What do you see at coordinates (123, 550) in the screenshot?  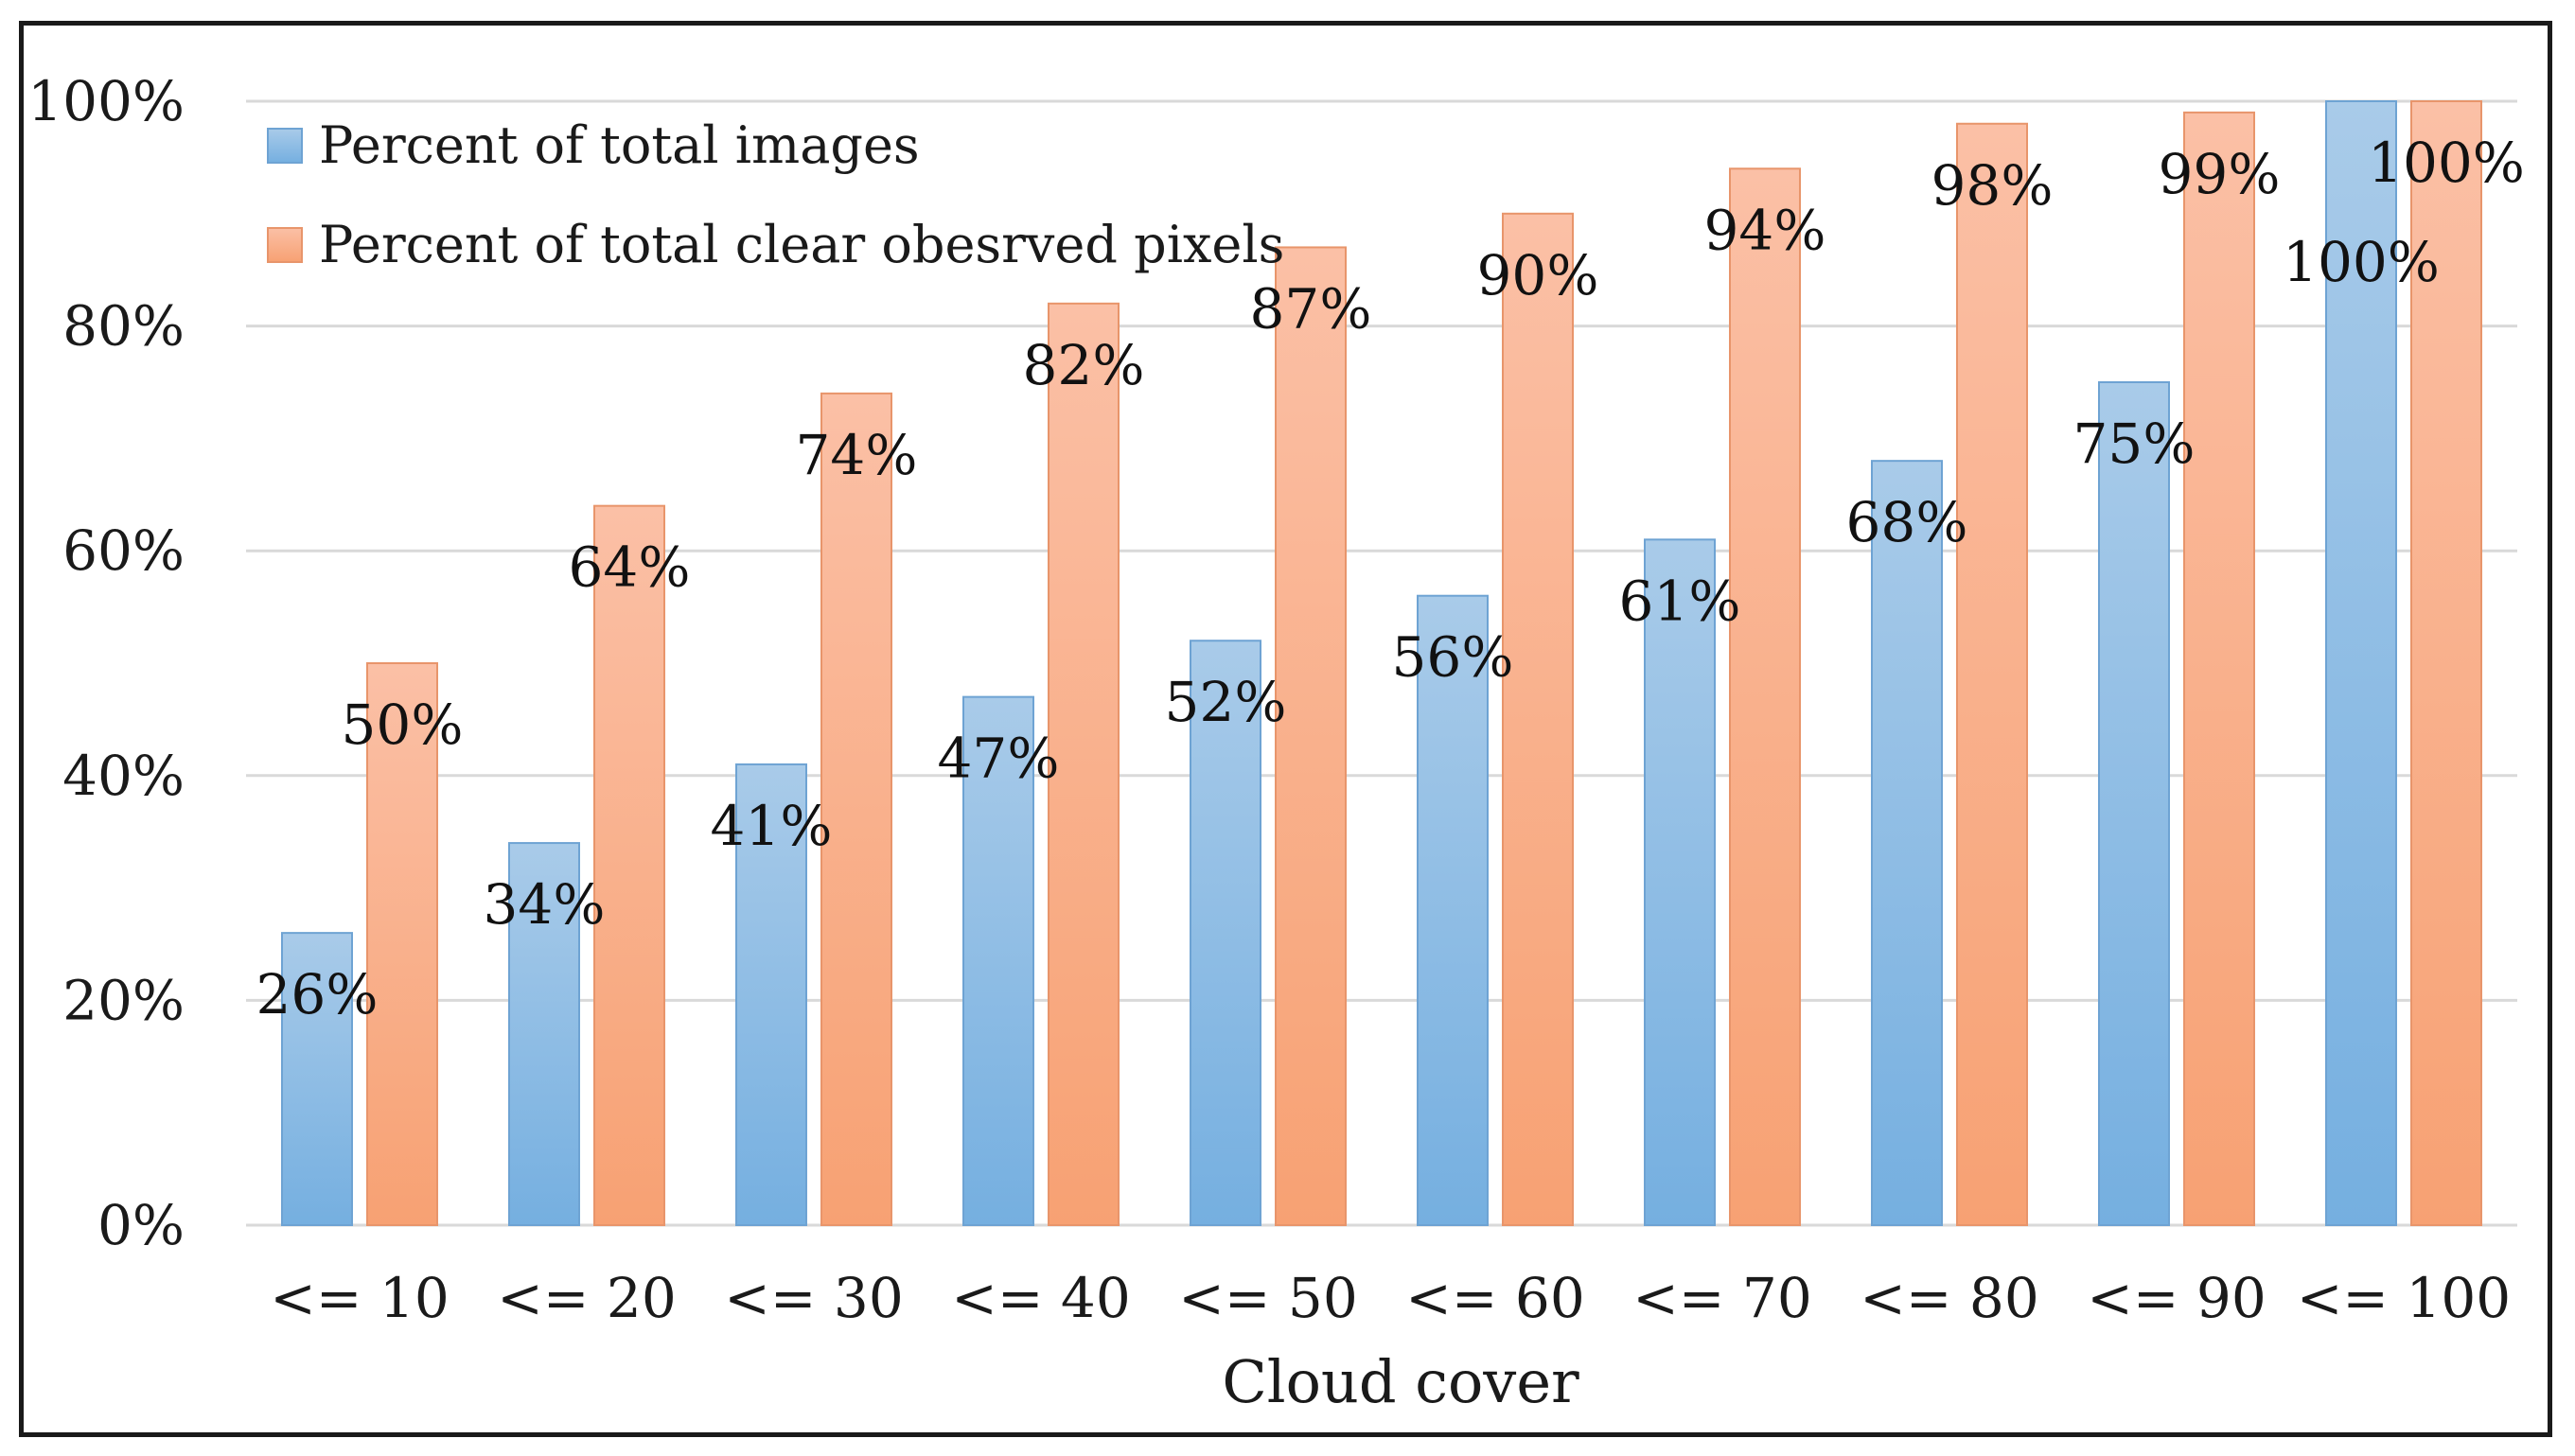 I see `y-tick-label: 60%` at bounding box center [123, 550].